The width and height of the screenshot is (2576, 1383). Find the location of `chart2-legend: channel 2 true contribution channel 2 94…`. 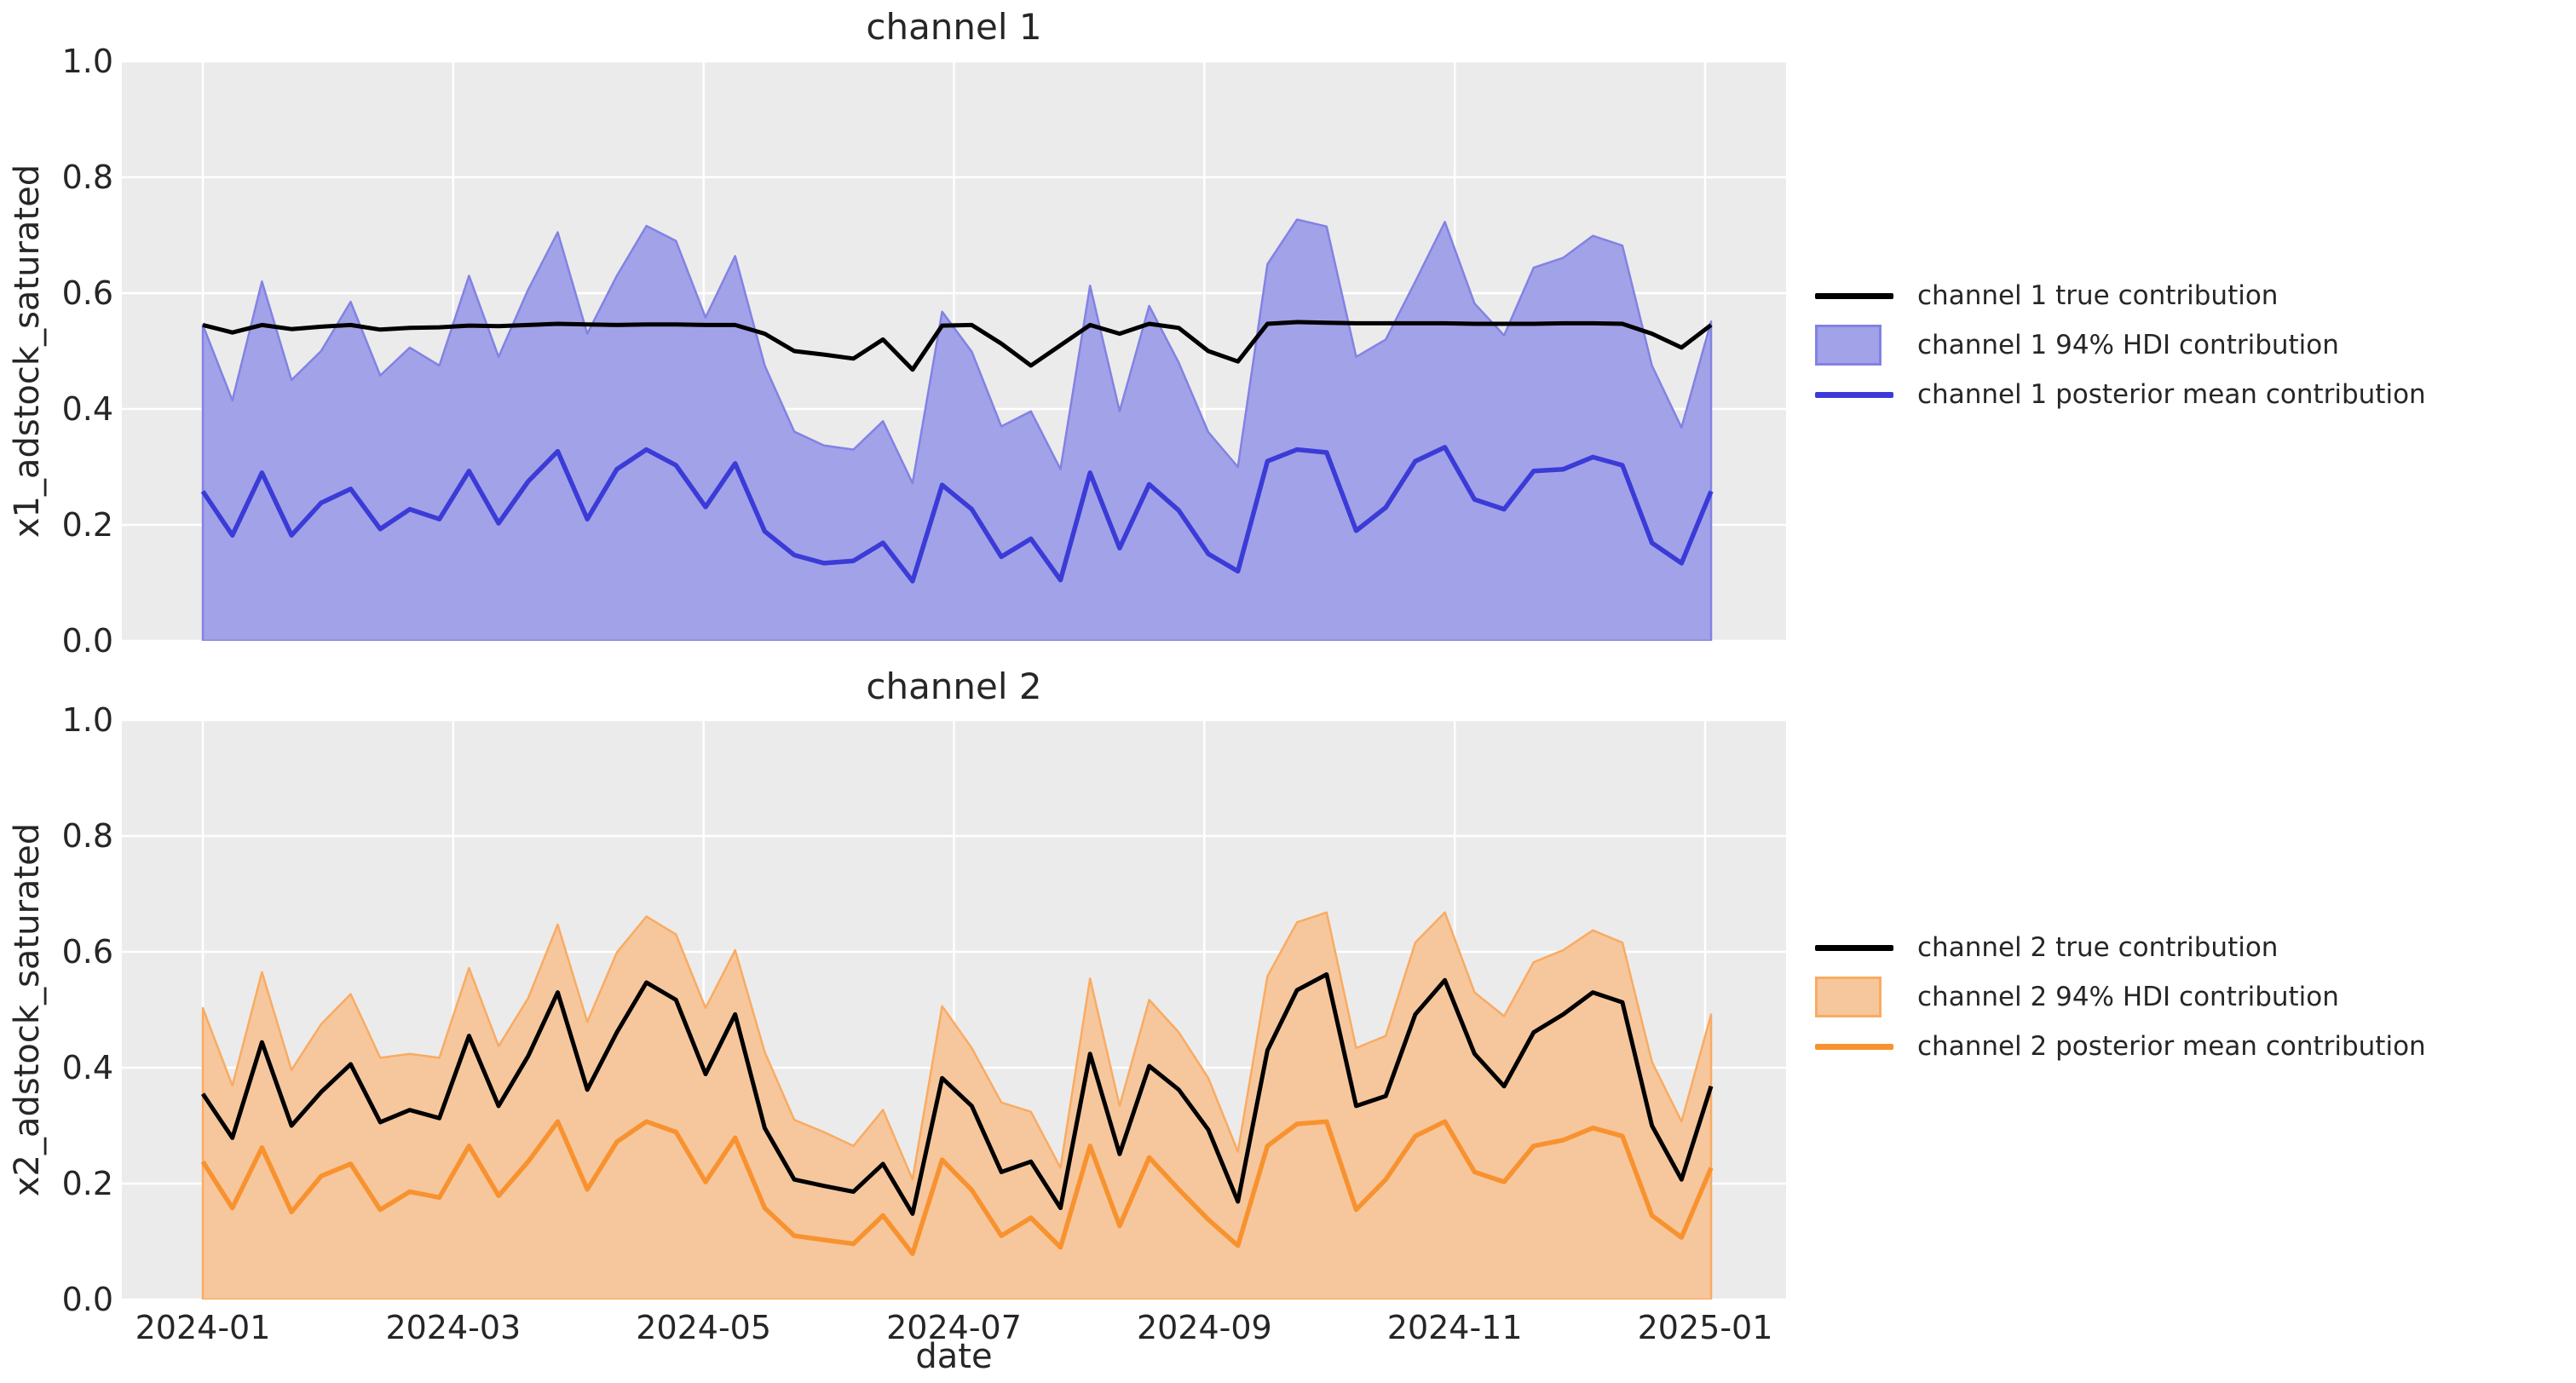

chart2-legend: channel 2 true contribution channel 2 94… is located at coordinates (2120, 997).